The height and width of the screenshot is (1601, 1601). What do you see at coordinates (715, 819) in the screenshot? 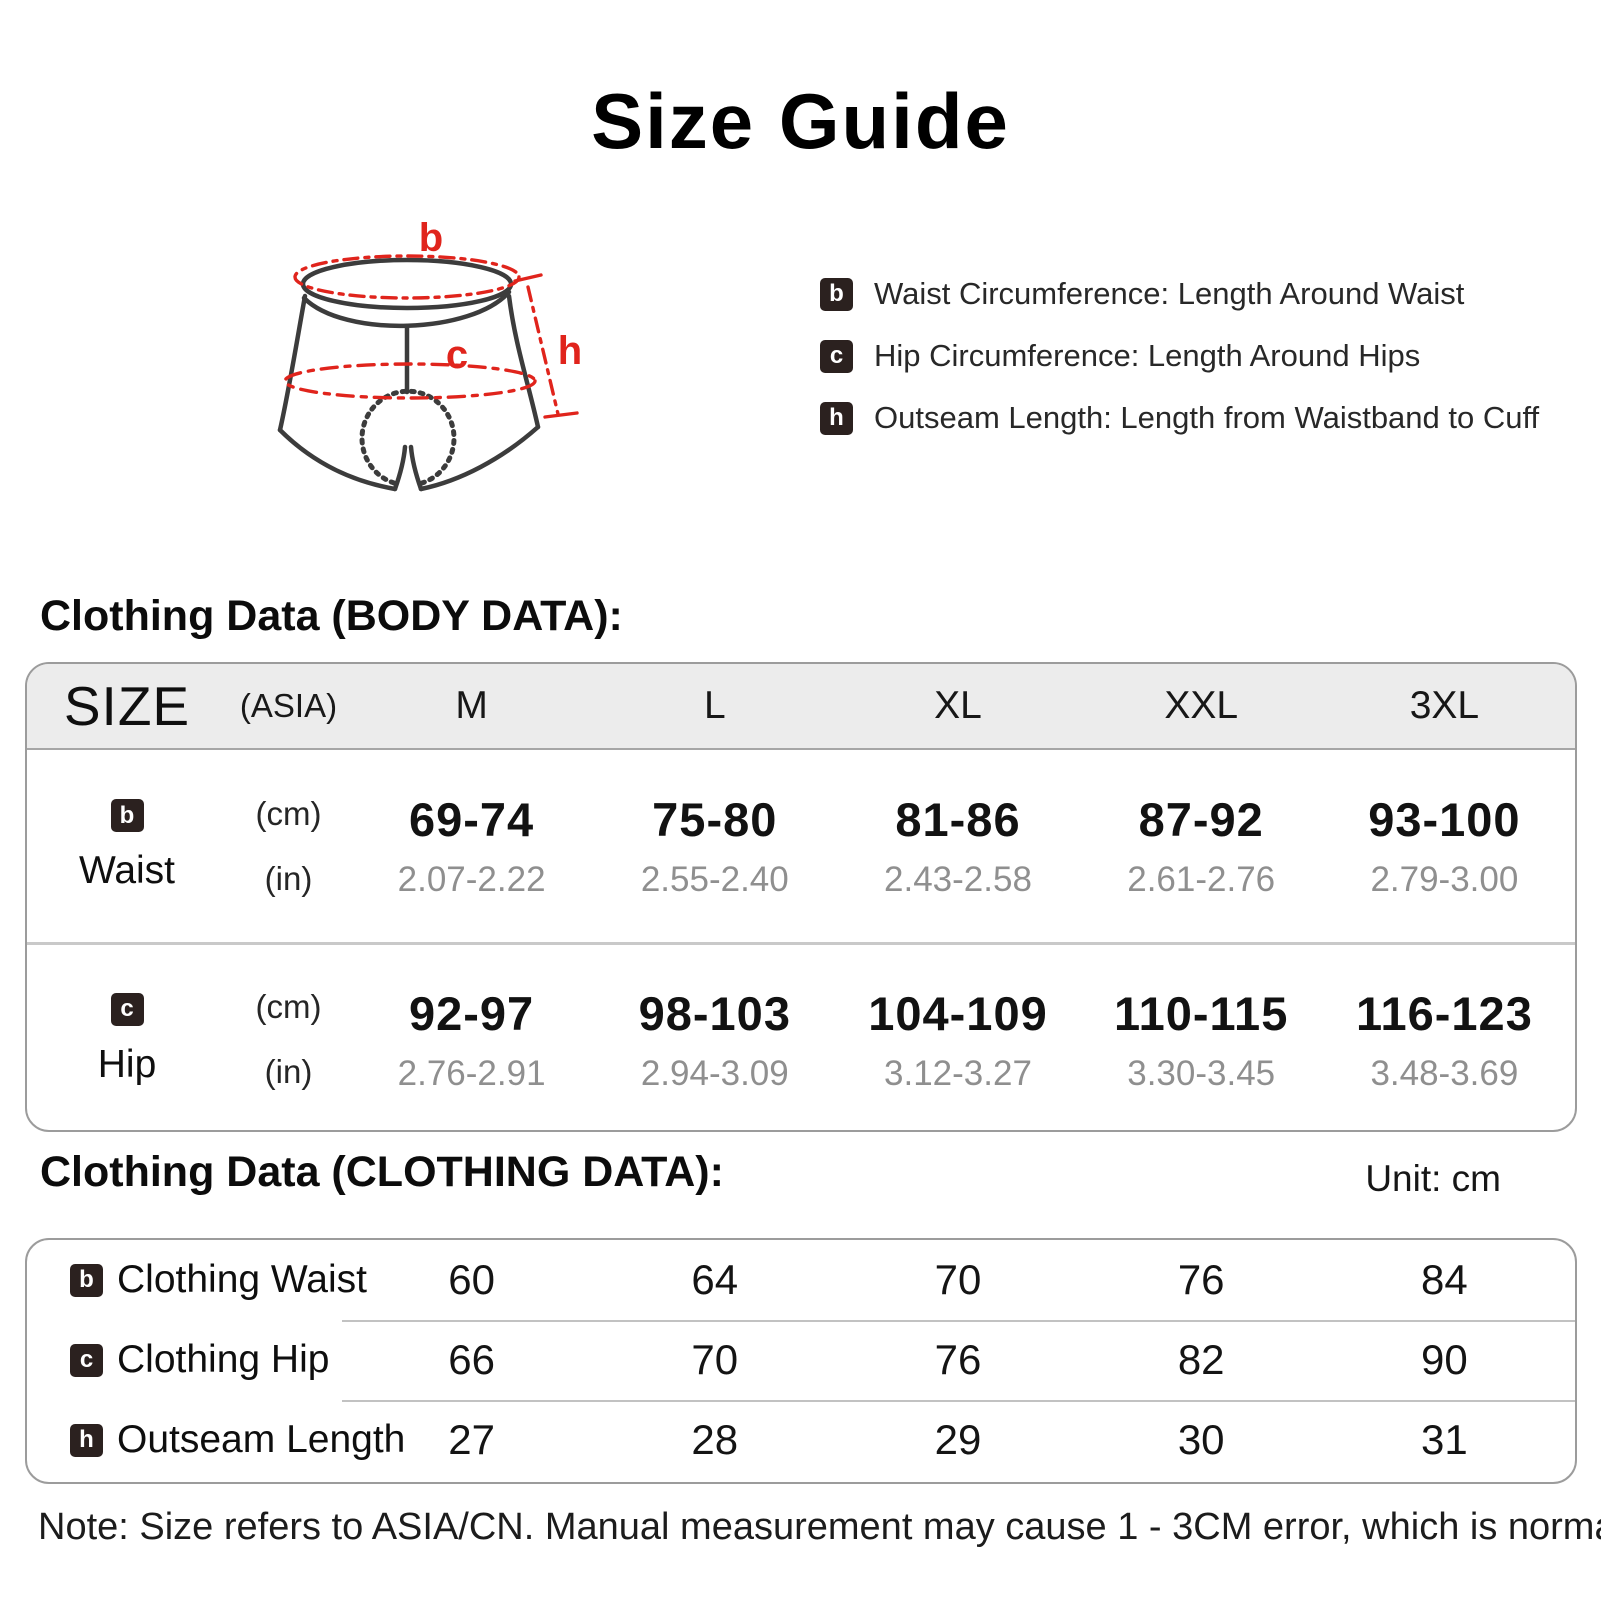
I see `waist-l-cm: 75-80` at bounding box center [715, 819].